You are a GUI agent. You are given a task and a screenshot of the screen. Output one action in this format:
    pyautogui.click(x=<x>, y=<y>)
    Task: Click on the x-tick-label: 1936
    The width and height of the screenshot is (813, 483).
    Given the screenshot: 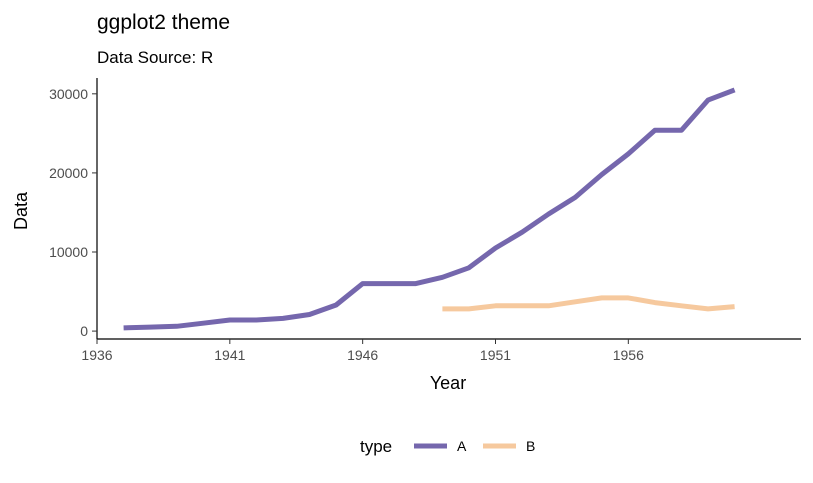 What is the action you would take?
    pyautogui.click(x=96, y=355)
    